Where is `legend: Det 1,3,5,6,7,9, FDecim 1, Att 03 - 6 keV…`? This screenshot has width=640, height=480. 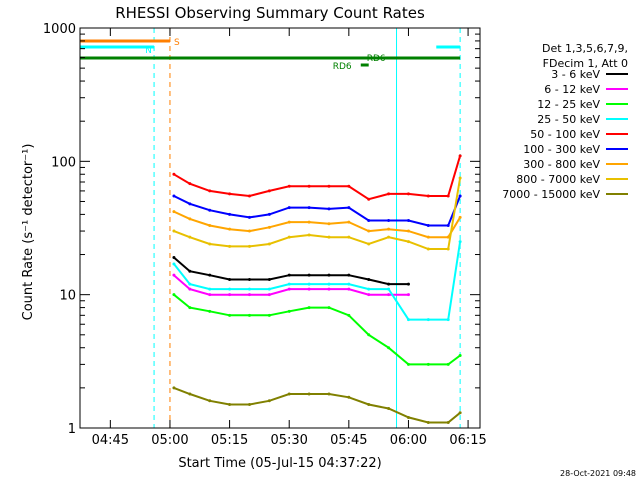 legend: Det 1,3,5,6,7,9, FDecim 1, Att 03 - 6 keV… is located at coordinates (565, 121).